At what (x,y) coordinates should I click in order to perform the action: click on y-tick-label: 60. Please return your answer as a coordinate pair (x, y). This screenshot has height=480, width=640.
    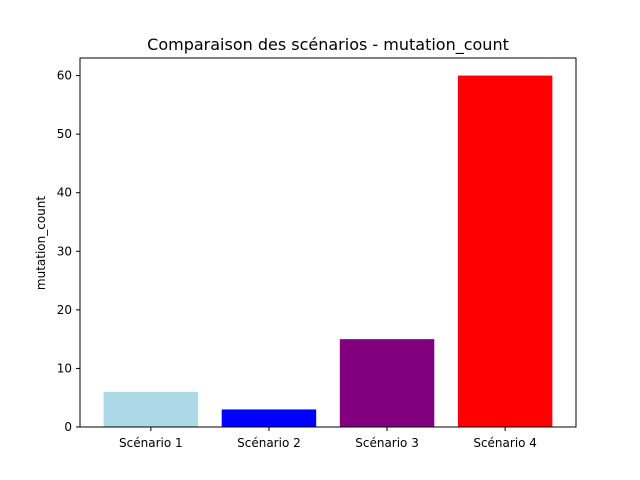
    Looking at the image, I should click on (64, 76).